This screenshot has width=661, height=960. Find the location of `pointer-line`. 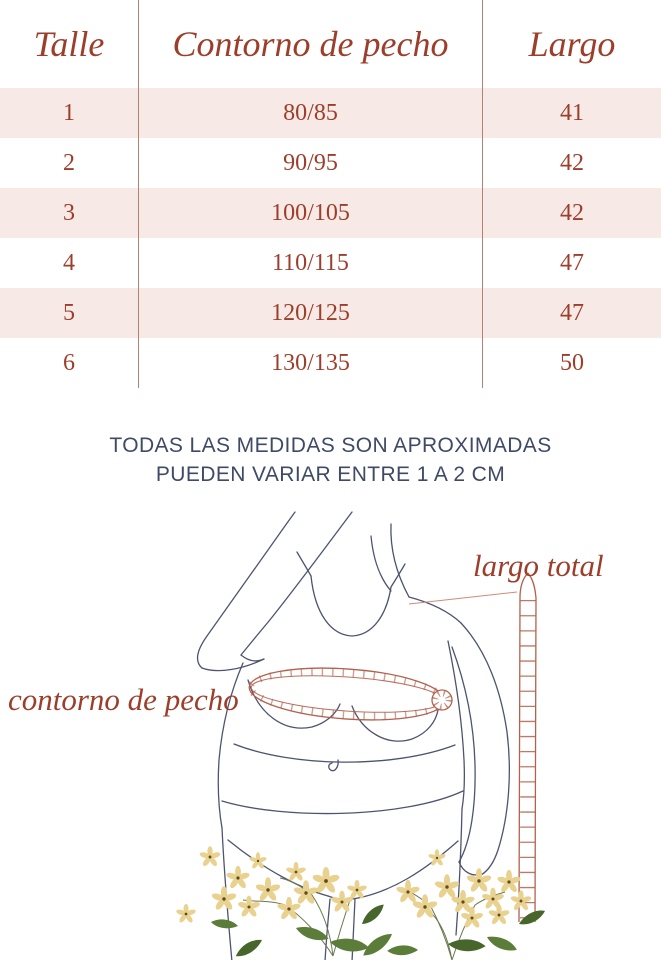

pointer-line is located at coordinates (463, 598).